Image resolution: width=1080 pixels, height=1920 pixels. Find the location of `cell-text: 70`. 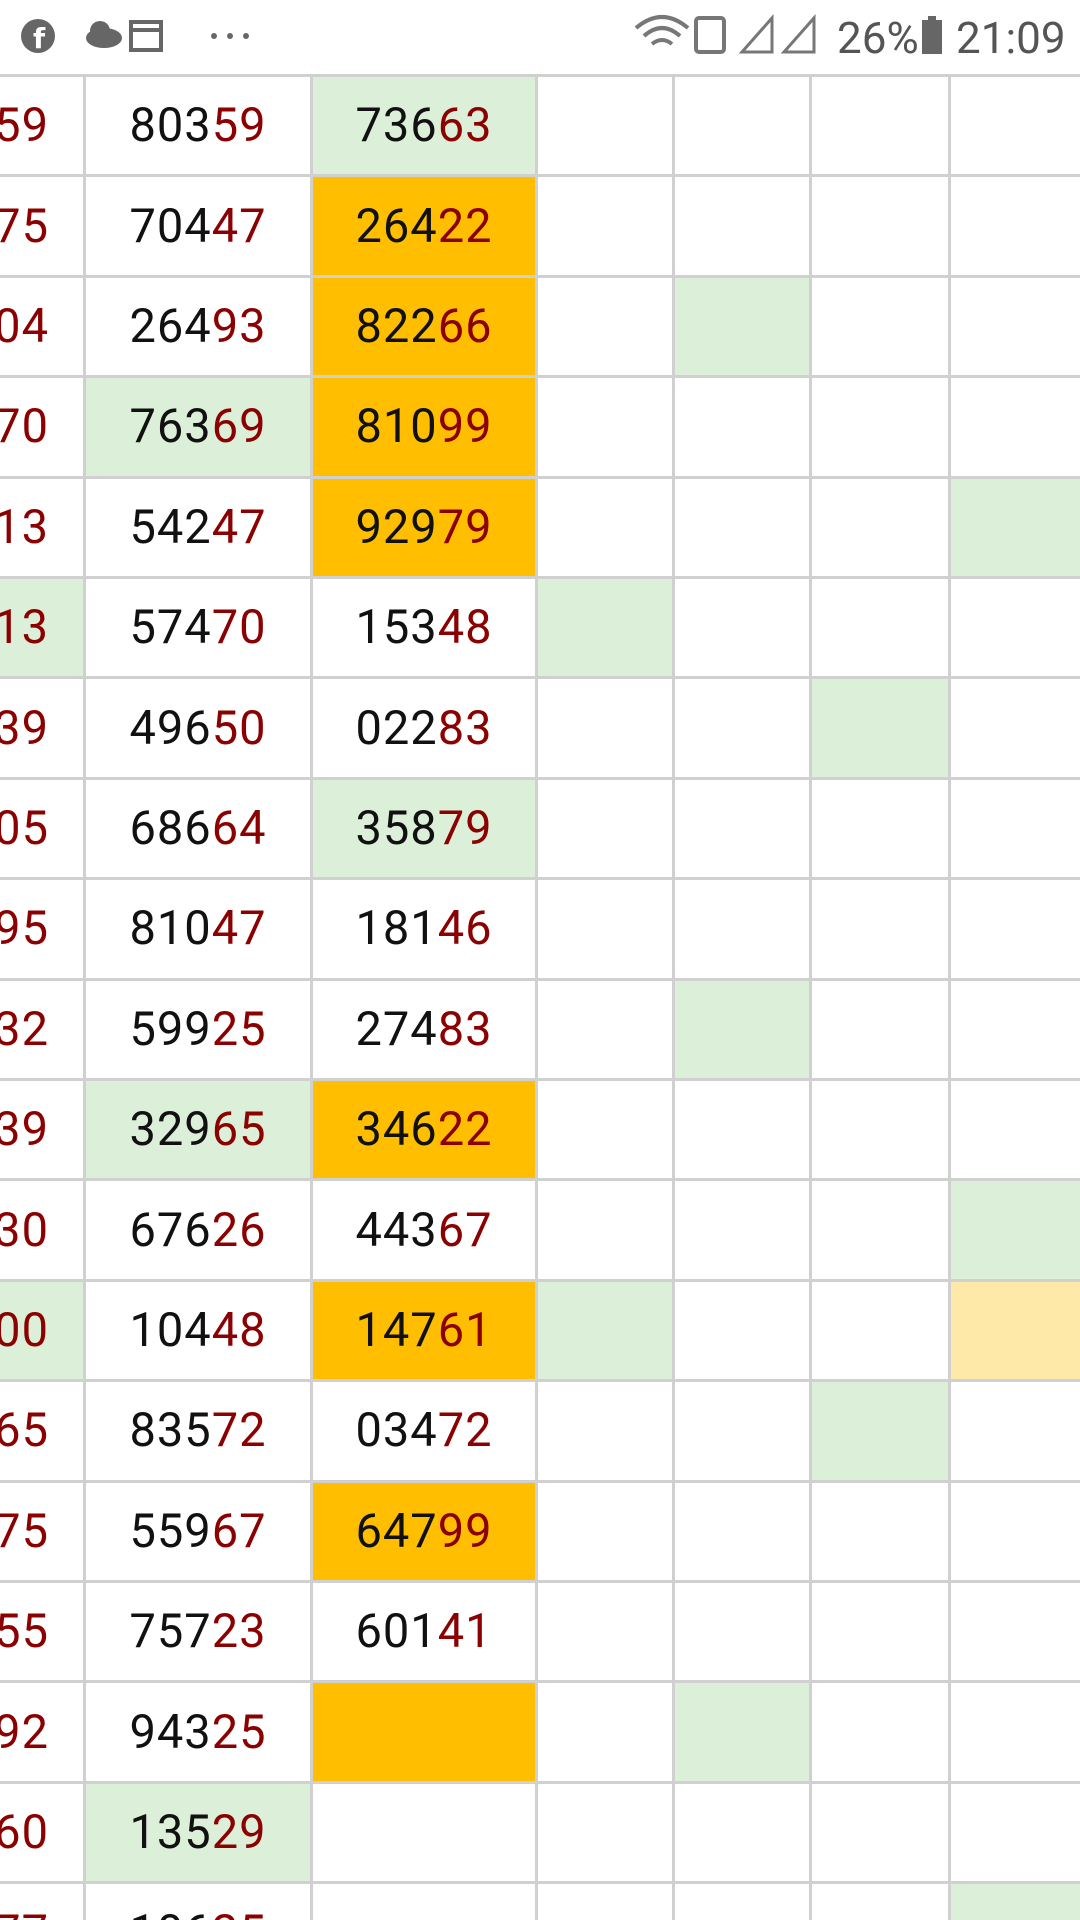

cell-text: 70 is located at coordinates (24, 427).